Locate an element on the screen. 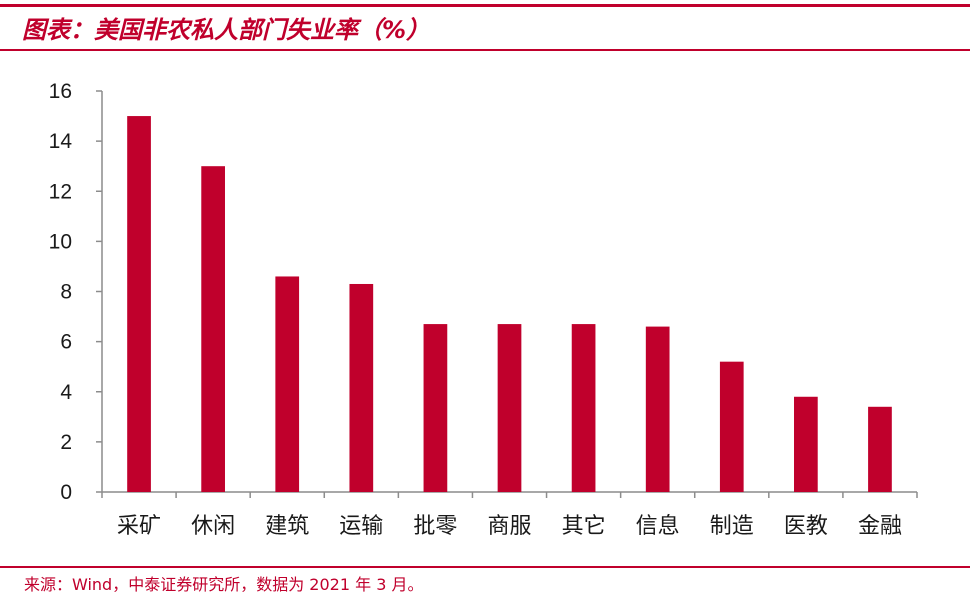 Image resolution: width=970 pixels, height=601 pixels. x-tick-label: 医教 is located at coordinates (806, 526).